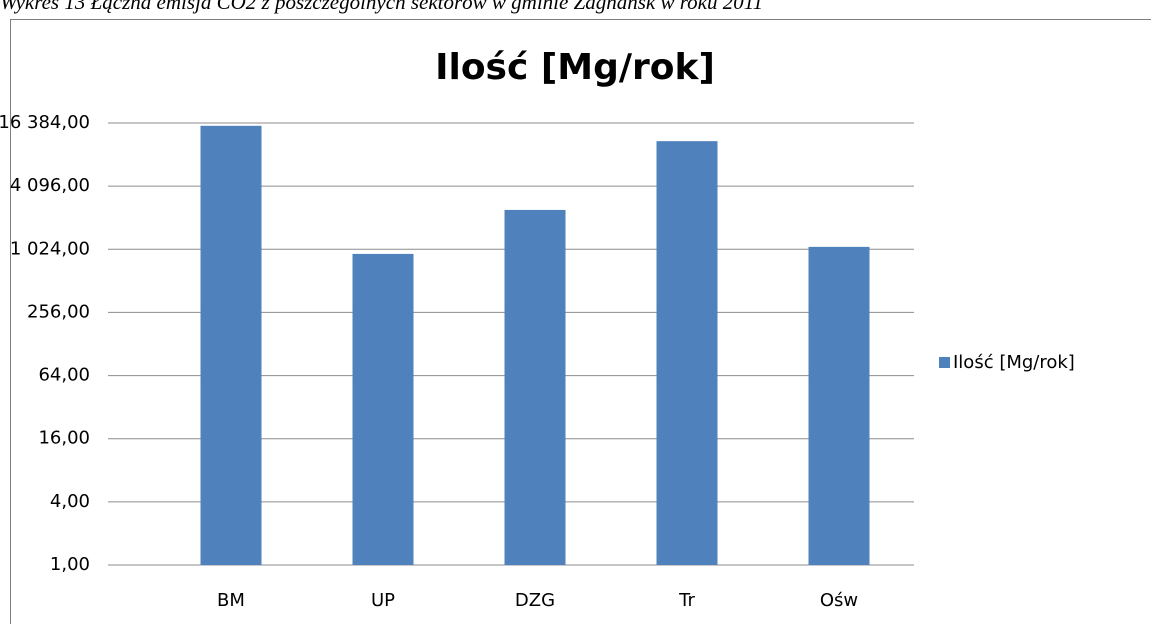 Image resolution: width=1151 pixels, height=624 pixels. What do you see at coordinates (231, 600) in the screenshot?
I see `x-tick-label: BM` at bounding box center [231, 600].